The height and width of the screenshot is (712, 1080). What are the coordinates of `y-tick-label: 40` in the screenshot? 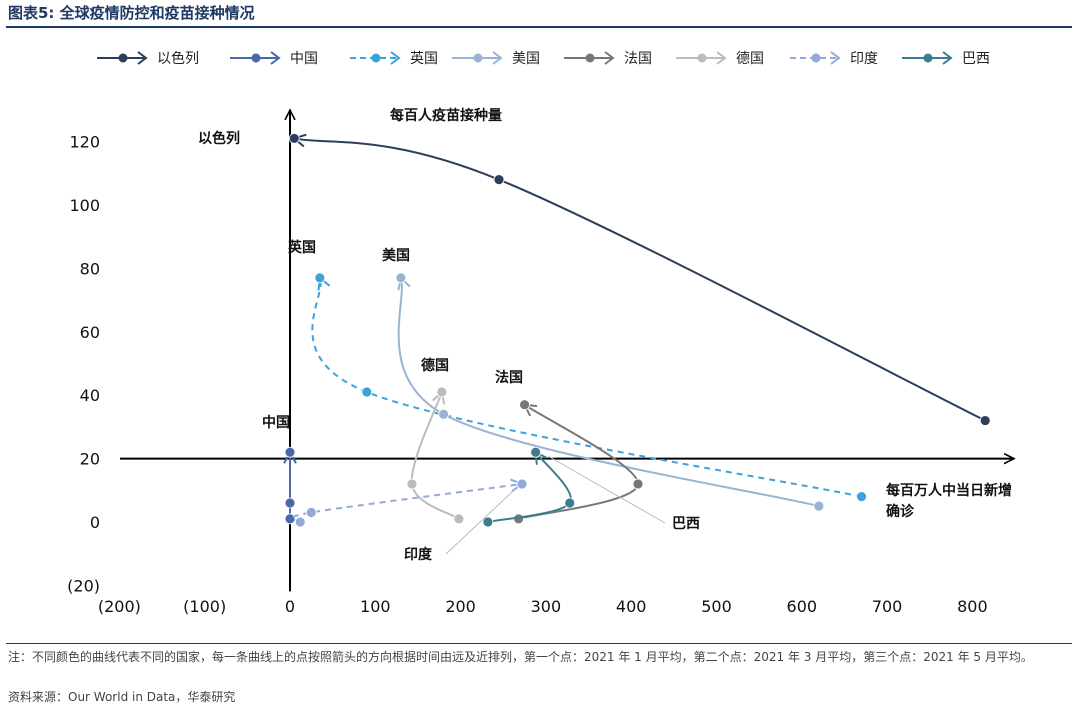 It's located at (90, 395).